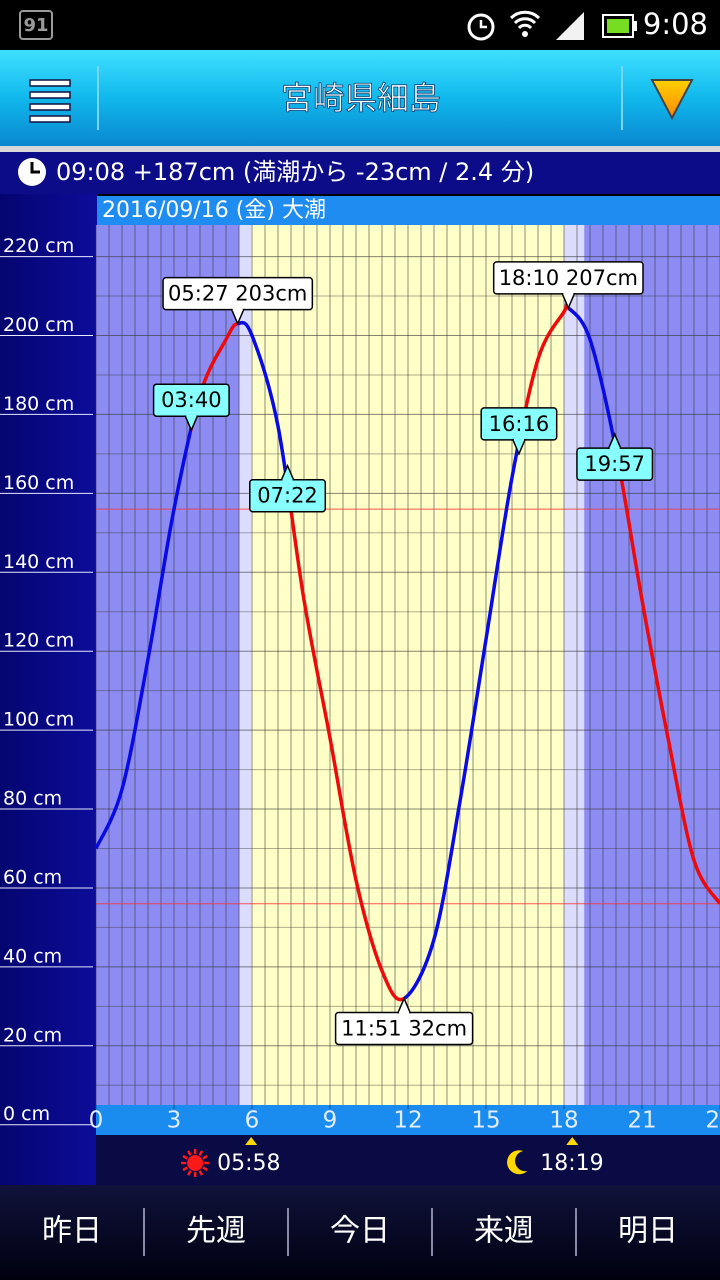  Describe the element at coordinates (330, 1121) in the screenshot. I see `x-tick-label: 9` at that location.